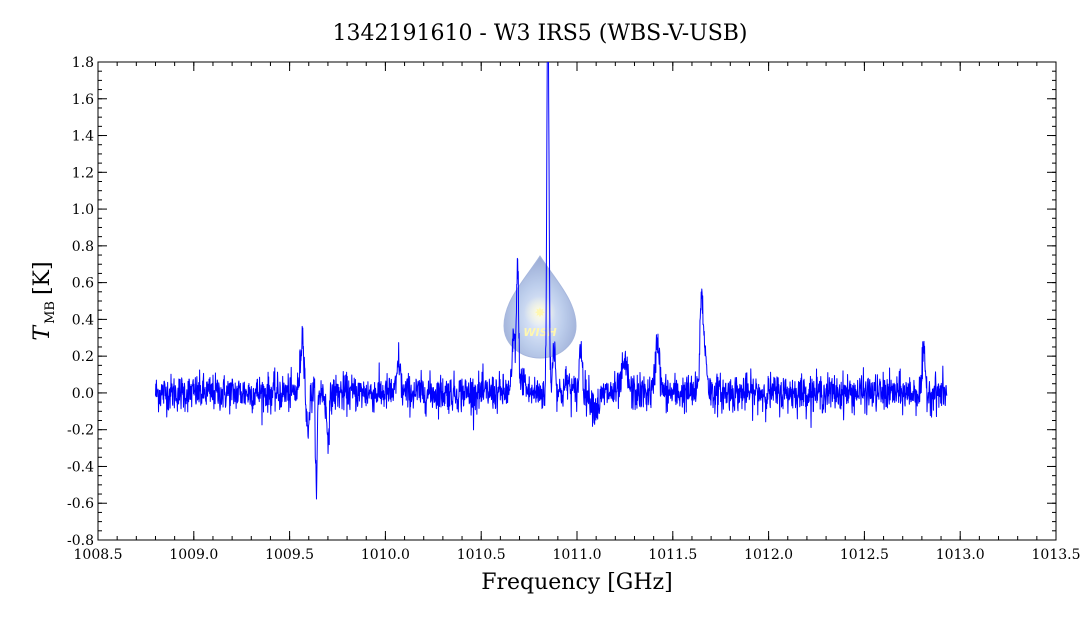  What do you see at coordinates (83, 394) in the screenshot?
I see `y-tick-label: 0.0` at bounding box center [83, 394].